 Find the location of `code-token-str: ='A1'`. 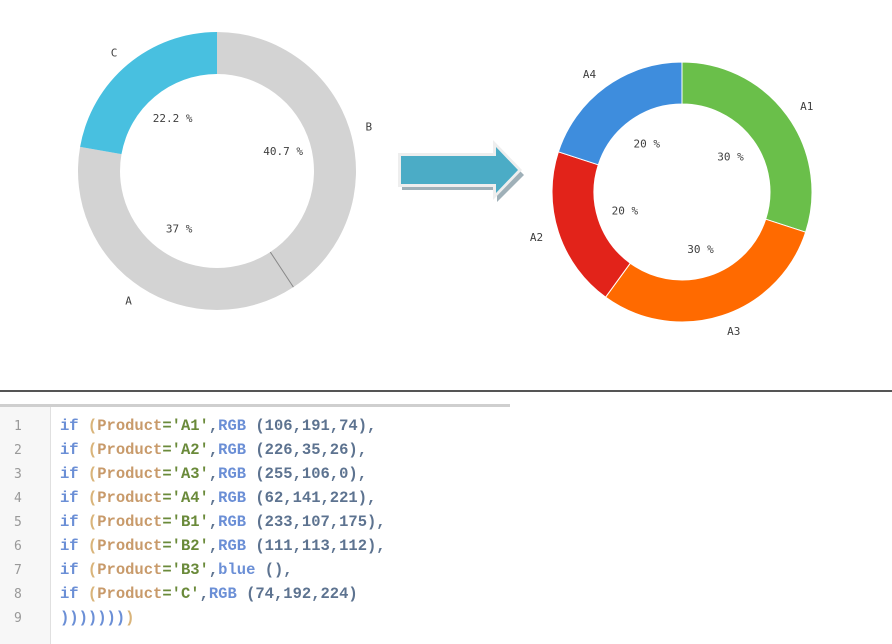

code-token-str: ='A1' is located at coordinates (185, 426).